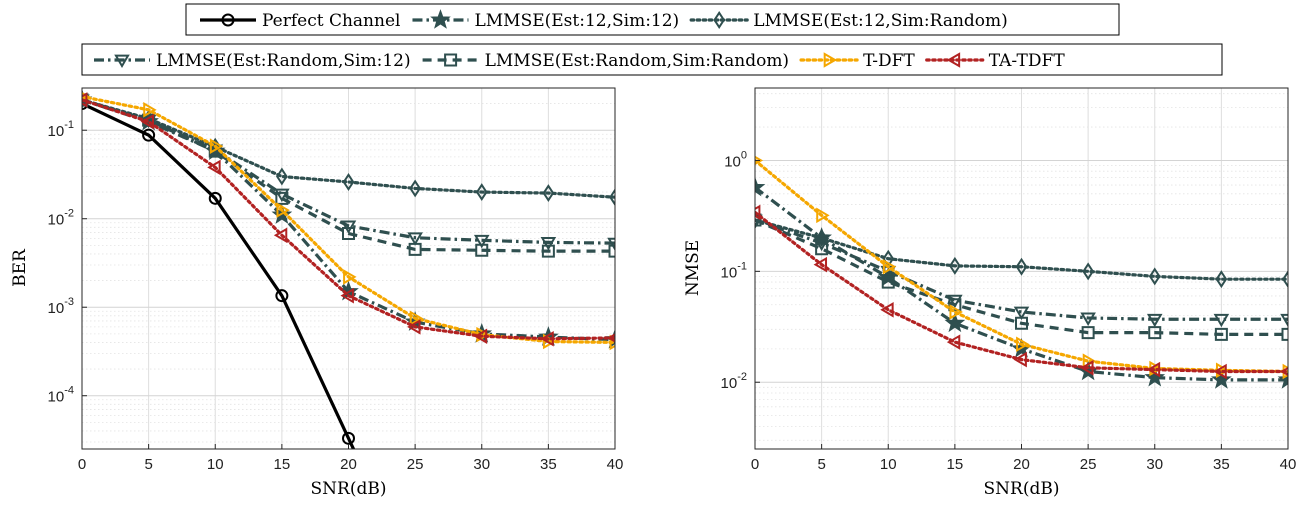 The height and width of the screenshot is (508, 1310). I want to click on legend-label: LMMSE(Est:12,Sim:12), so click(576, 21).